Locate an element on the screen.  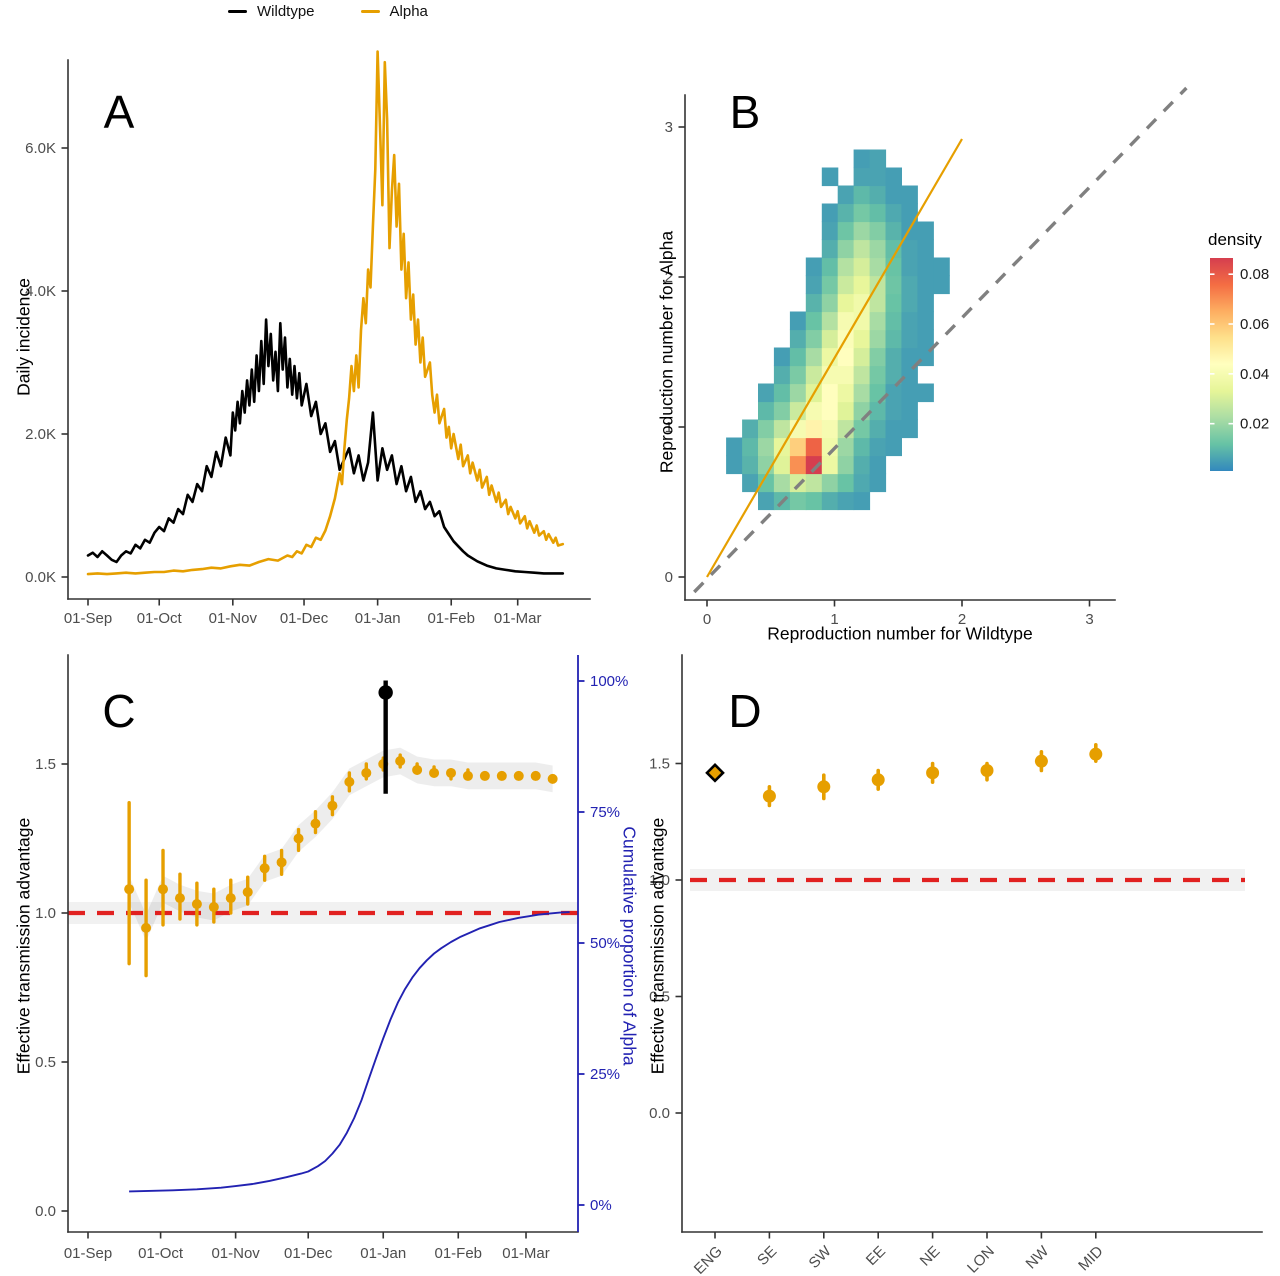
panel-d-point-se is located at coordinates (769, 796).